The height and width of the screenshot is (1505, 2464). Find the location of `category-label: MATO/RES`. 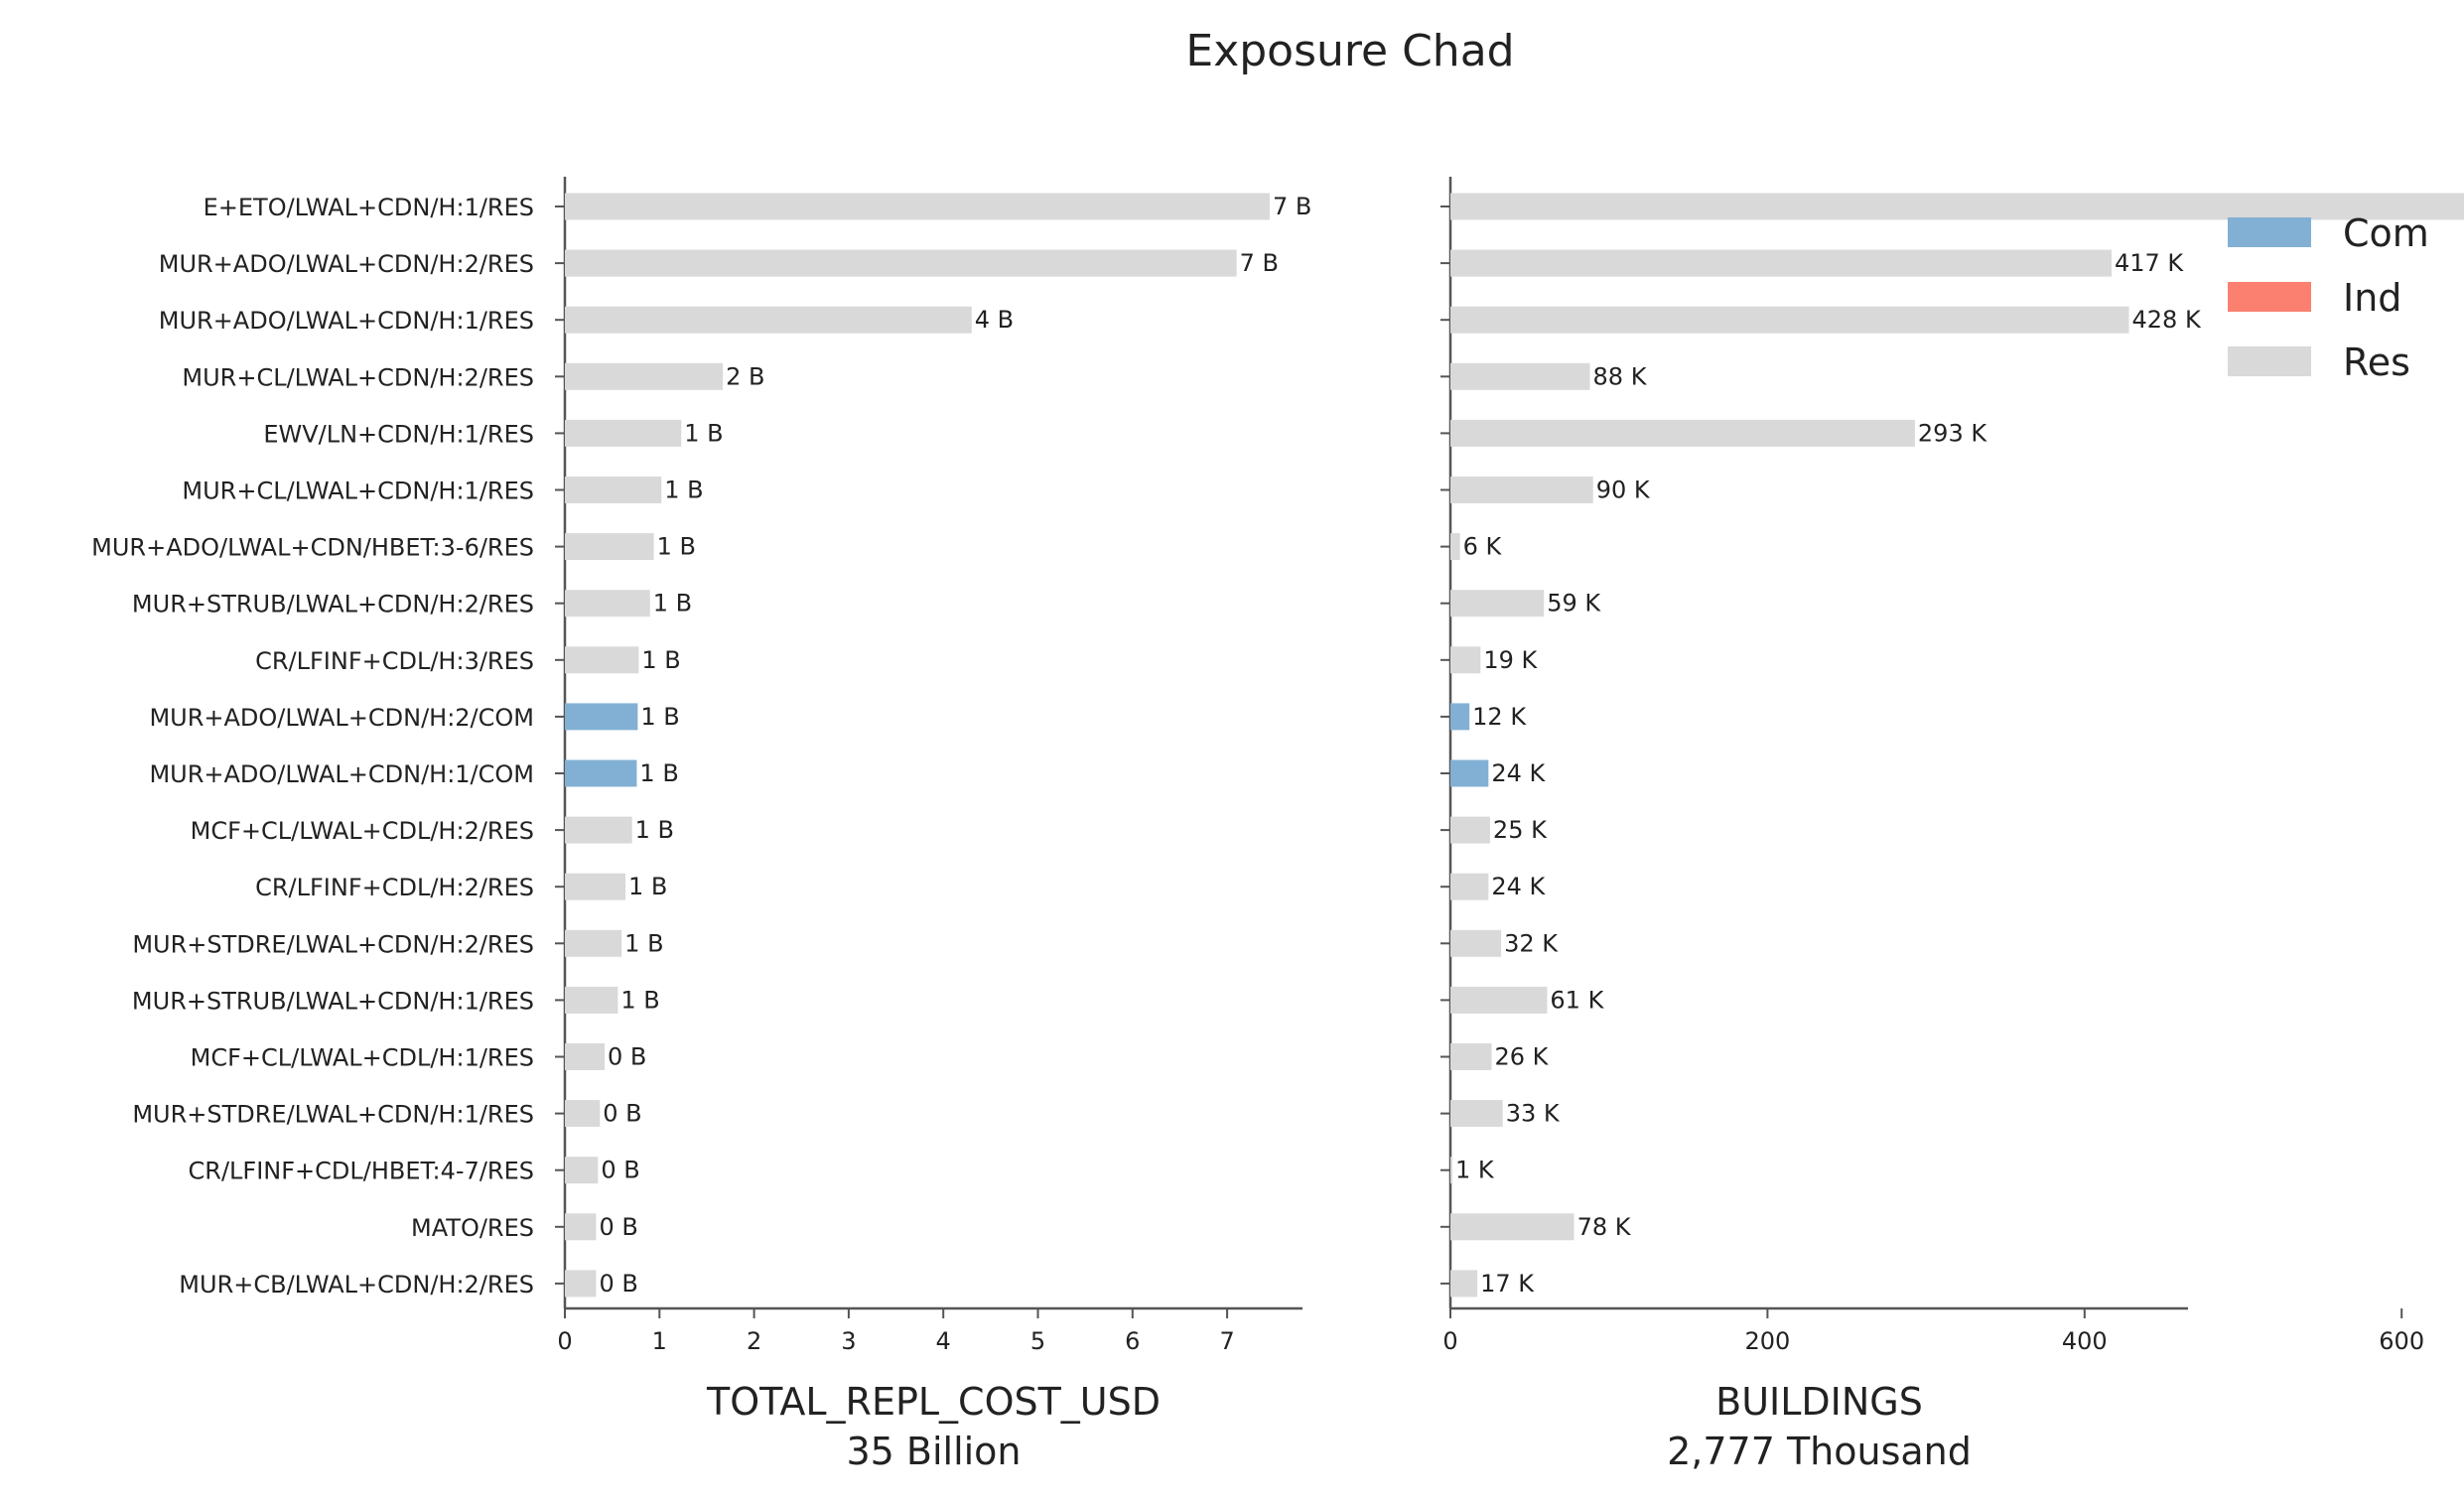

category-label: MATO/RES is located at coordinates (472, 1228).